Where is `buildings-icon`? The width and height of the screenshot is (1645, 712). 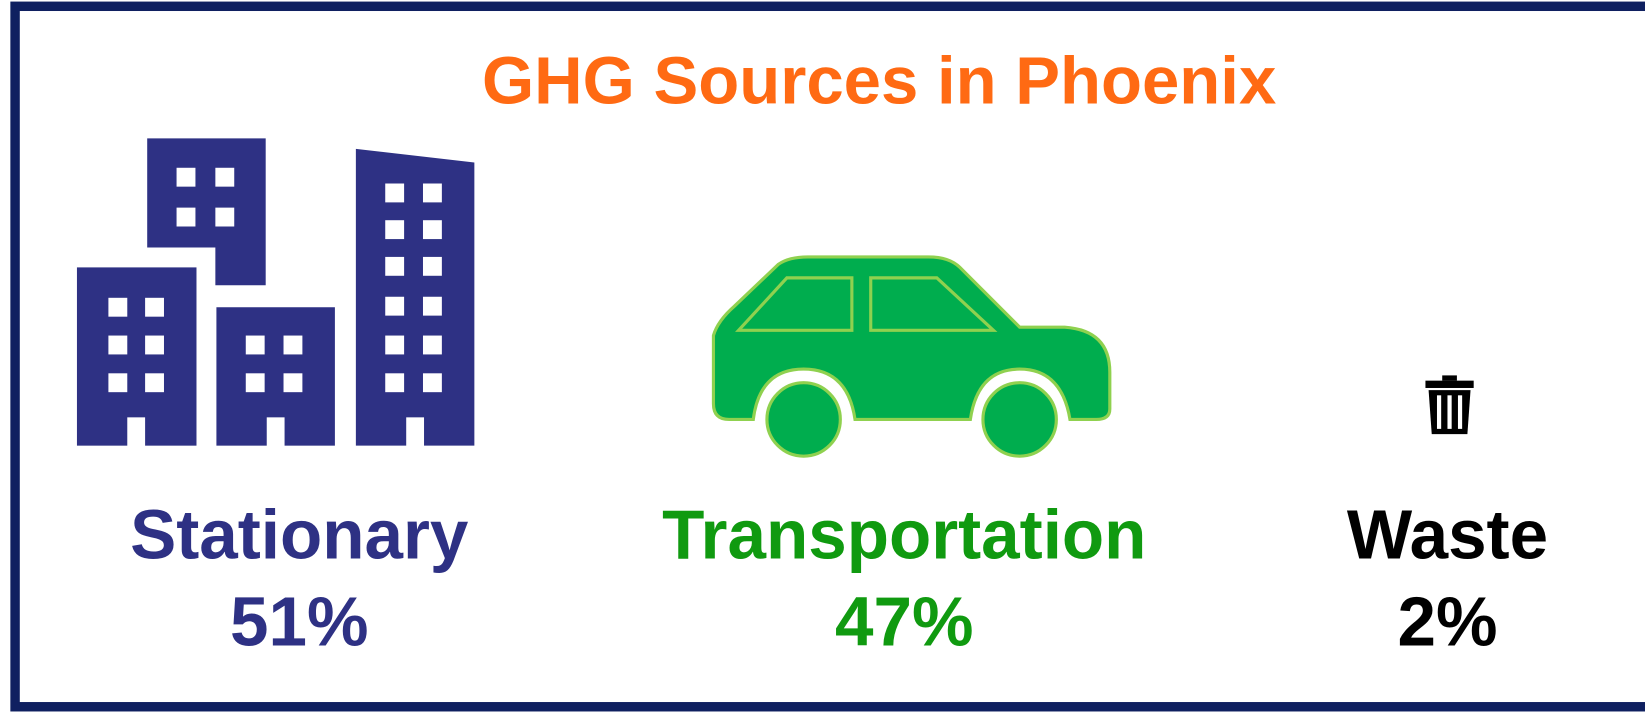
buildings-icon is located at coordinates (275, 292).